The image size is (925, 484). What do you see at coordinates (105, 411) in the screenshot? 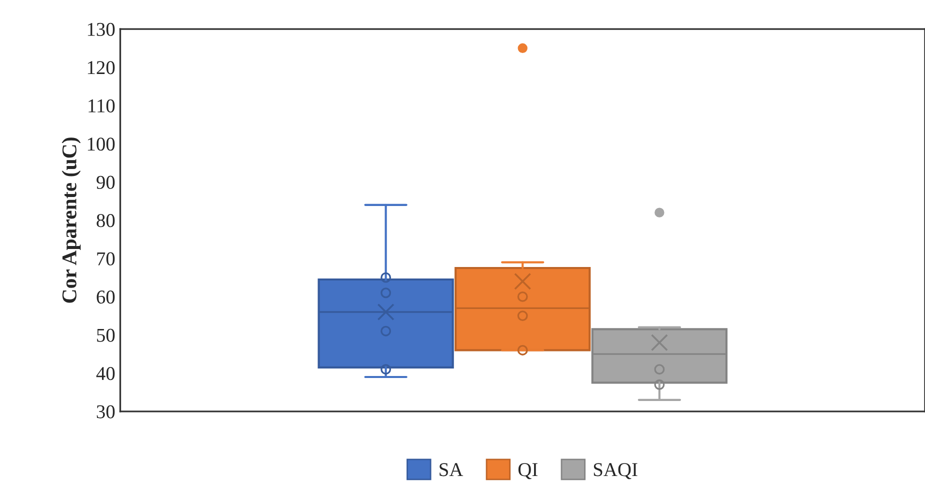
I see `y-tick-label: 30` at bounding box center [105, 411].